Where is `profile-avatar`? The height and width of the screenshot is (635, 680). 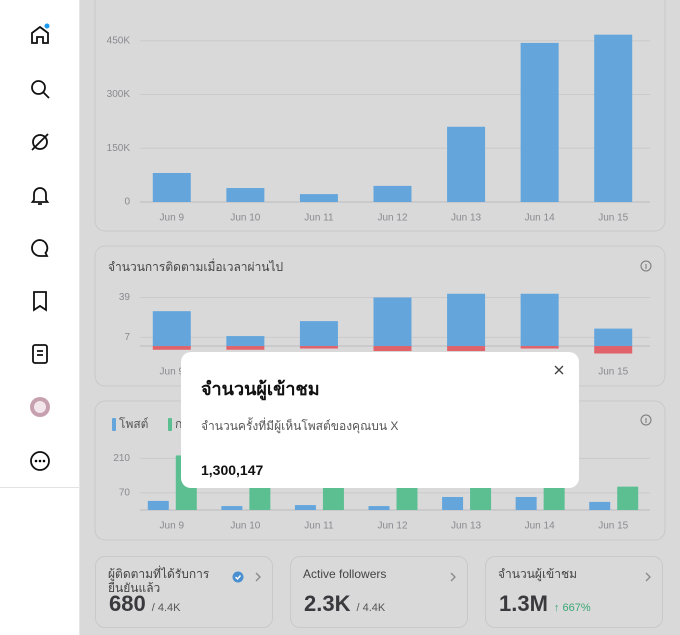
profile-avatar is located at coordinates (40, 407).